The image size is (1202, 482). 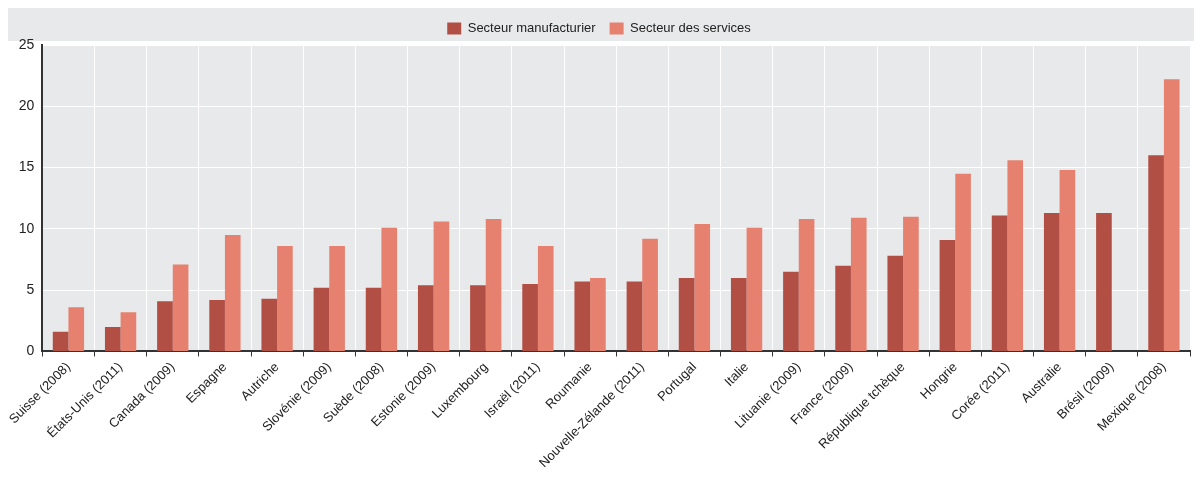 What do you see at coordinates (26, 43) in the screenshot?
I see `y-tick-label: 25` at bounding box center [26, 43].